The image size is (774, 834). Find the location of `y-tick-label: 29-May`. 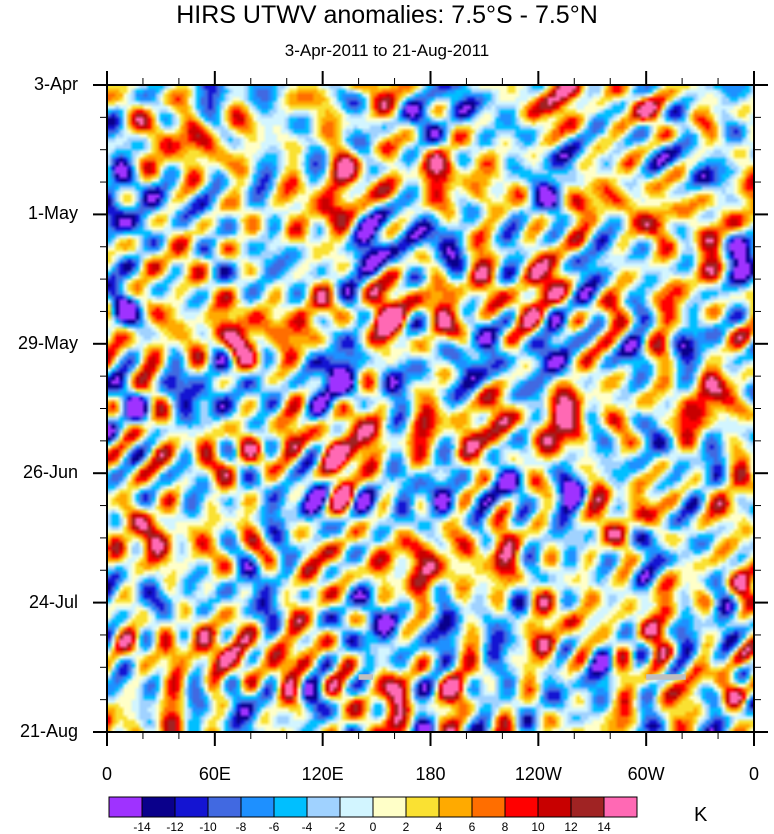

y-tick-label: 29-May is located at coordinates (47, 342).